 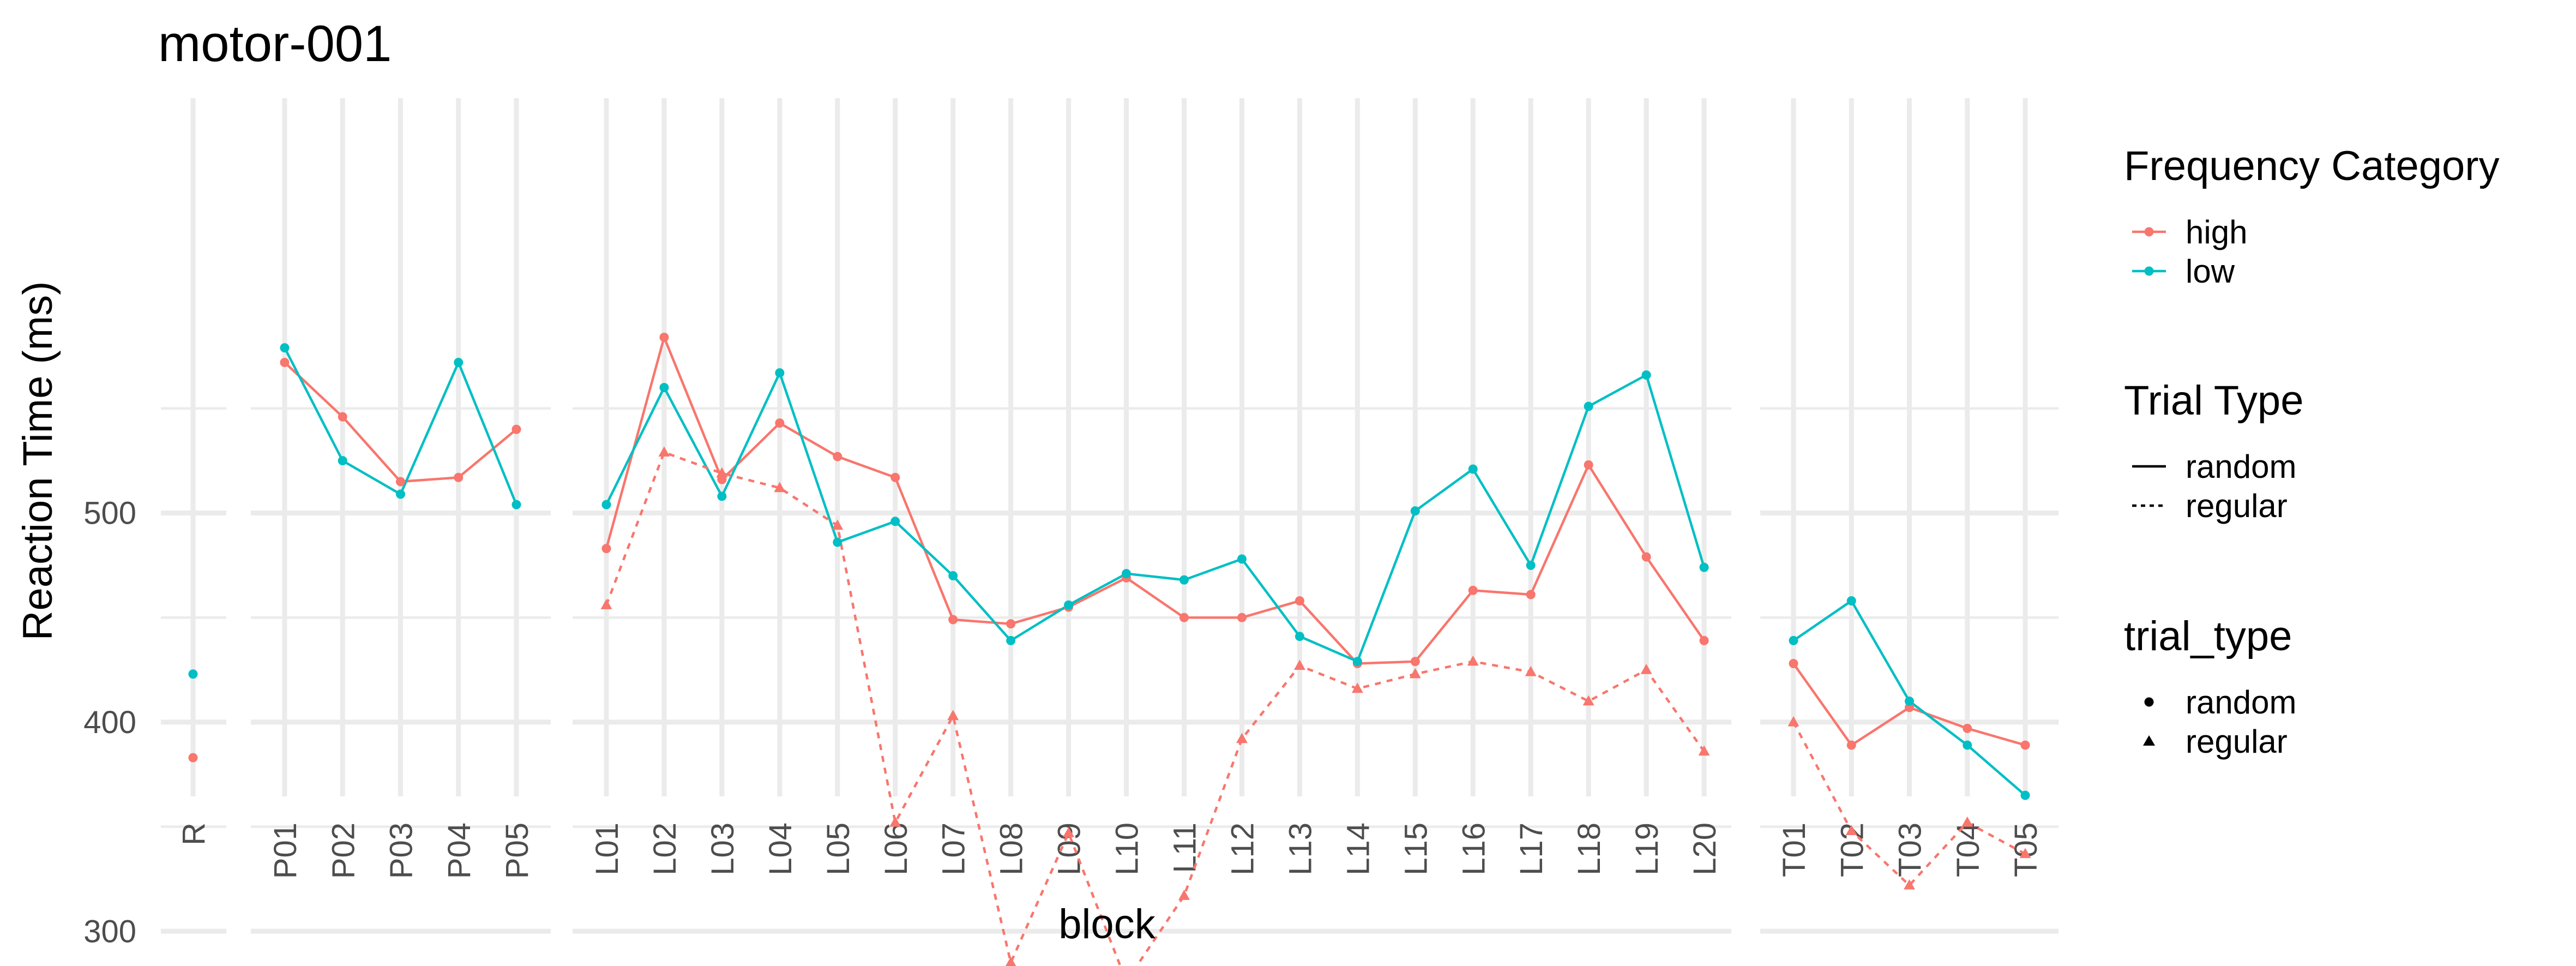 What do you see at coordinates (1416, 849) in the screenshot?
I see `x-tick-label: L15` at bounding box center [1416, 849].